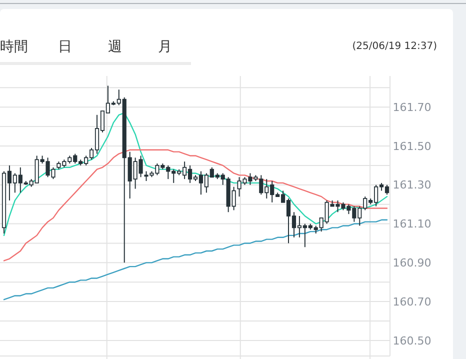 This screenshot has height=359, width=466. Describe the element at coordinates (115, 47) in the screenshot. I see `text: 週` at that location.